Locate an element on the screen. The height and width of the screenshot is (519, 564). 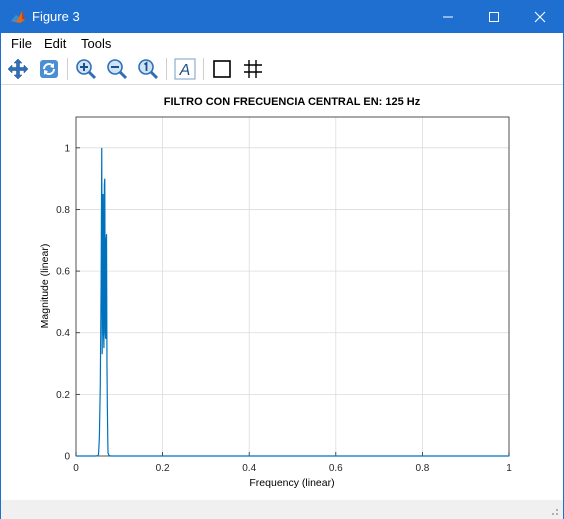
y-tick-label: 0.6 is located at coordinates (63, 272).